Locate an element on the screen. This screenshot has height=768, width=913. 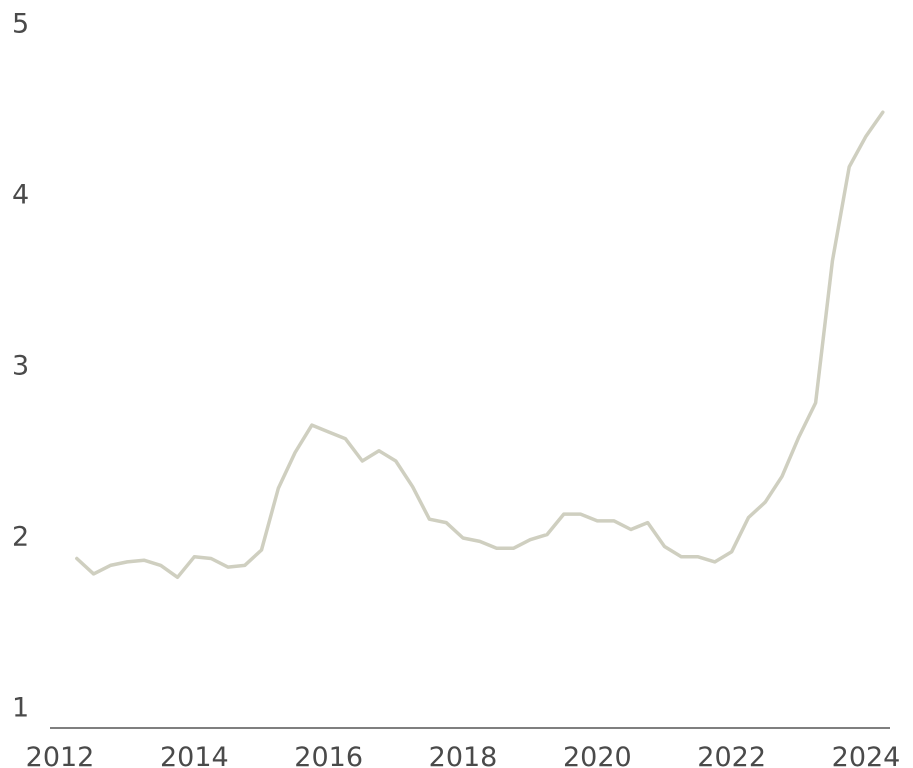
y-axis-ticks: 1 2 3 4 5 is located at coordinates (20, 366).